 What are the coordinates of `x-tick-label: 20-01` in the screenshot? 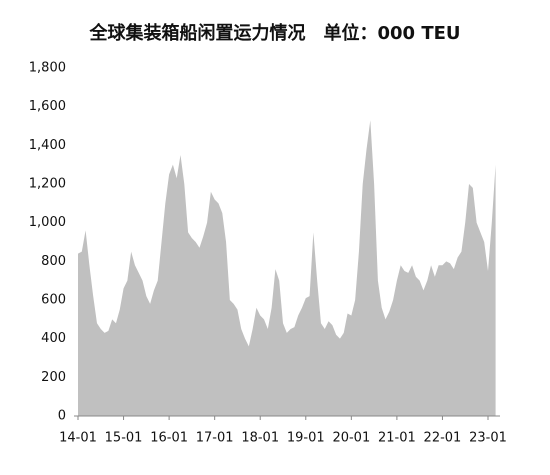 It's located at (351, 438).